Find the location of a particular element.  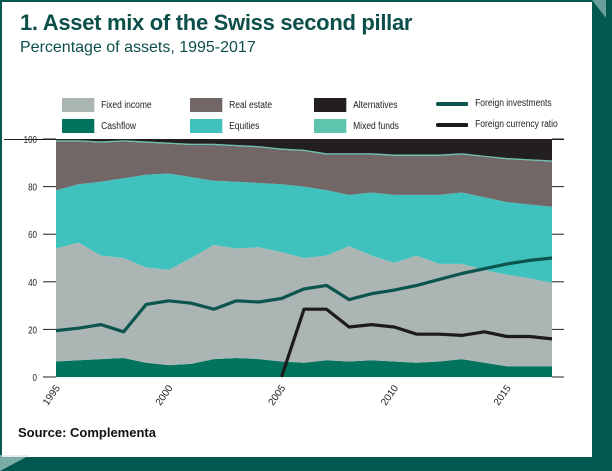

y-tick-label: 0 is located at coordinates (35, 377).